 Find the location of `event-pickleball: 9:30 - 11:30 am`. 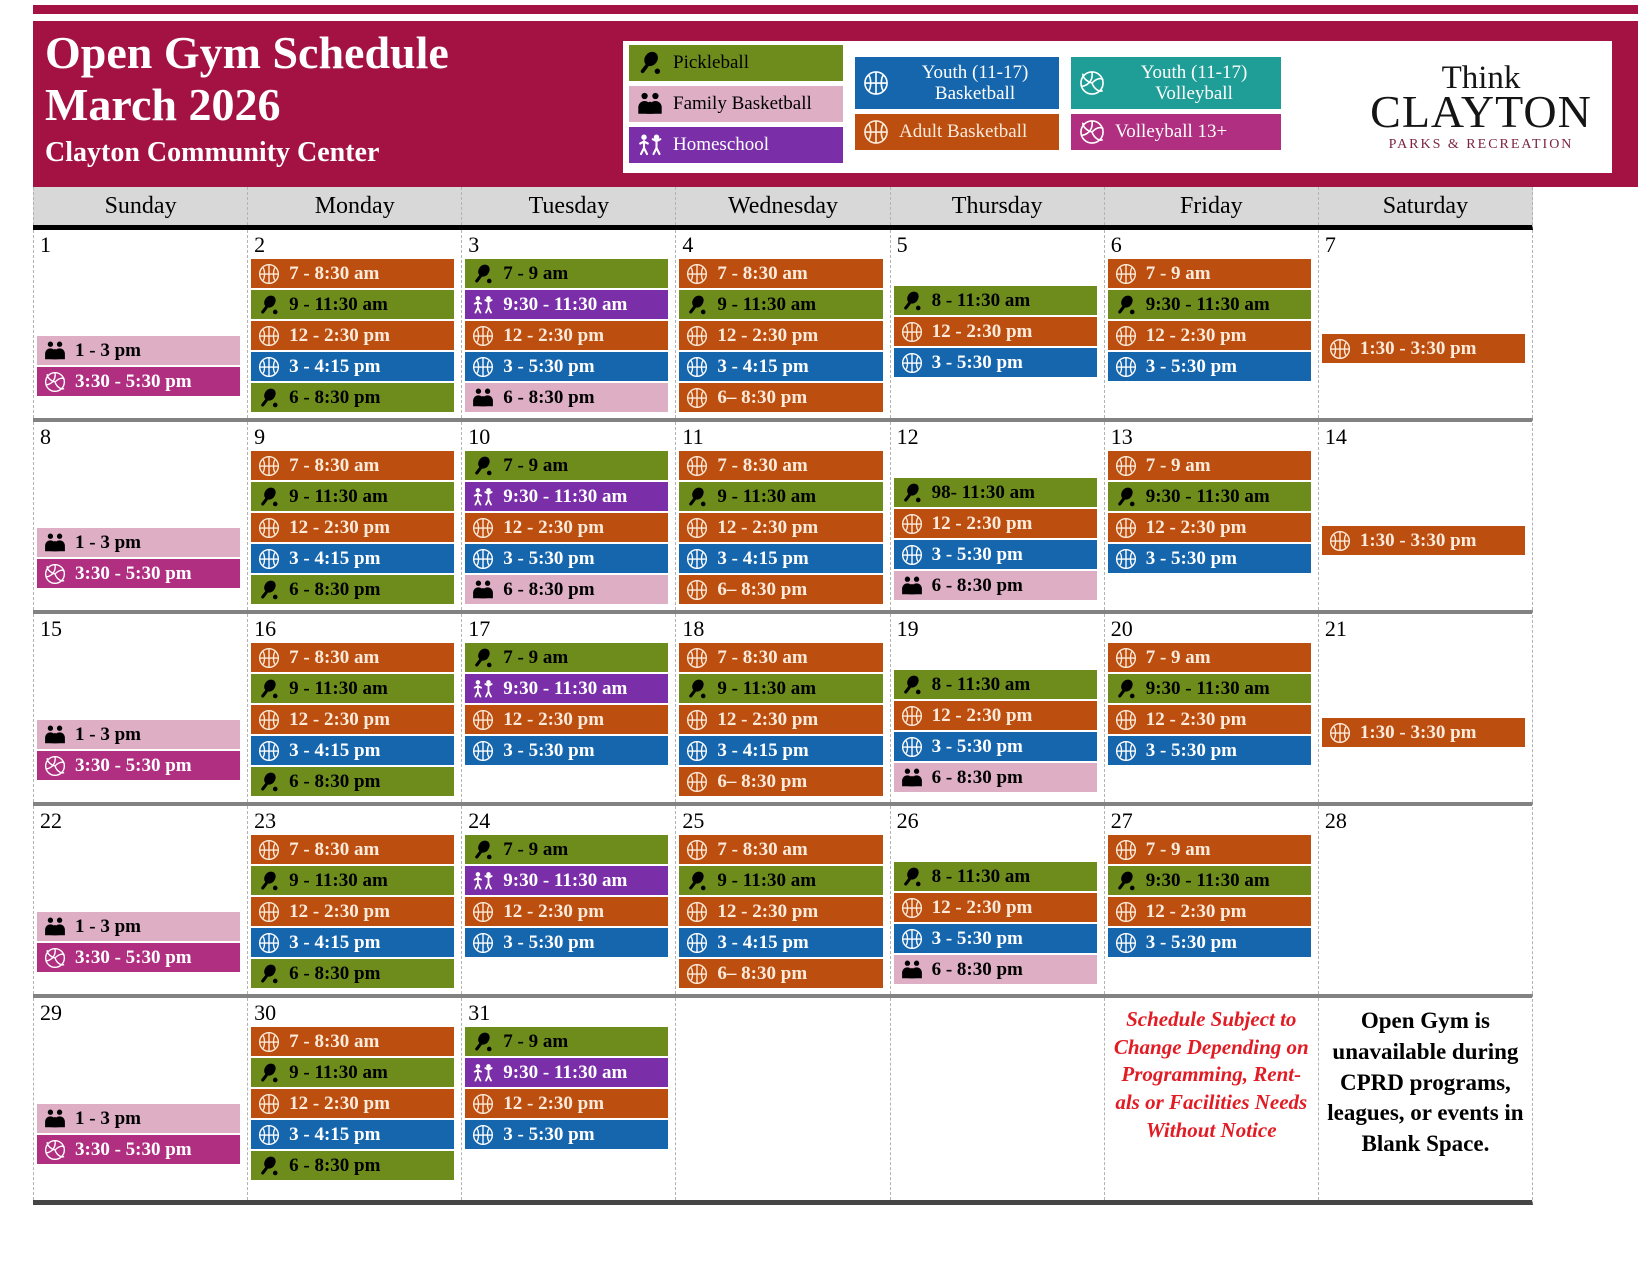

event-pickleball: 9:30 - 11:30 am is located at coordinates (1209, 496).